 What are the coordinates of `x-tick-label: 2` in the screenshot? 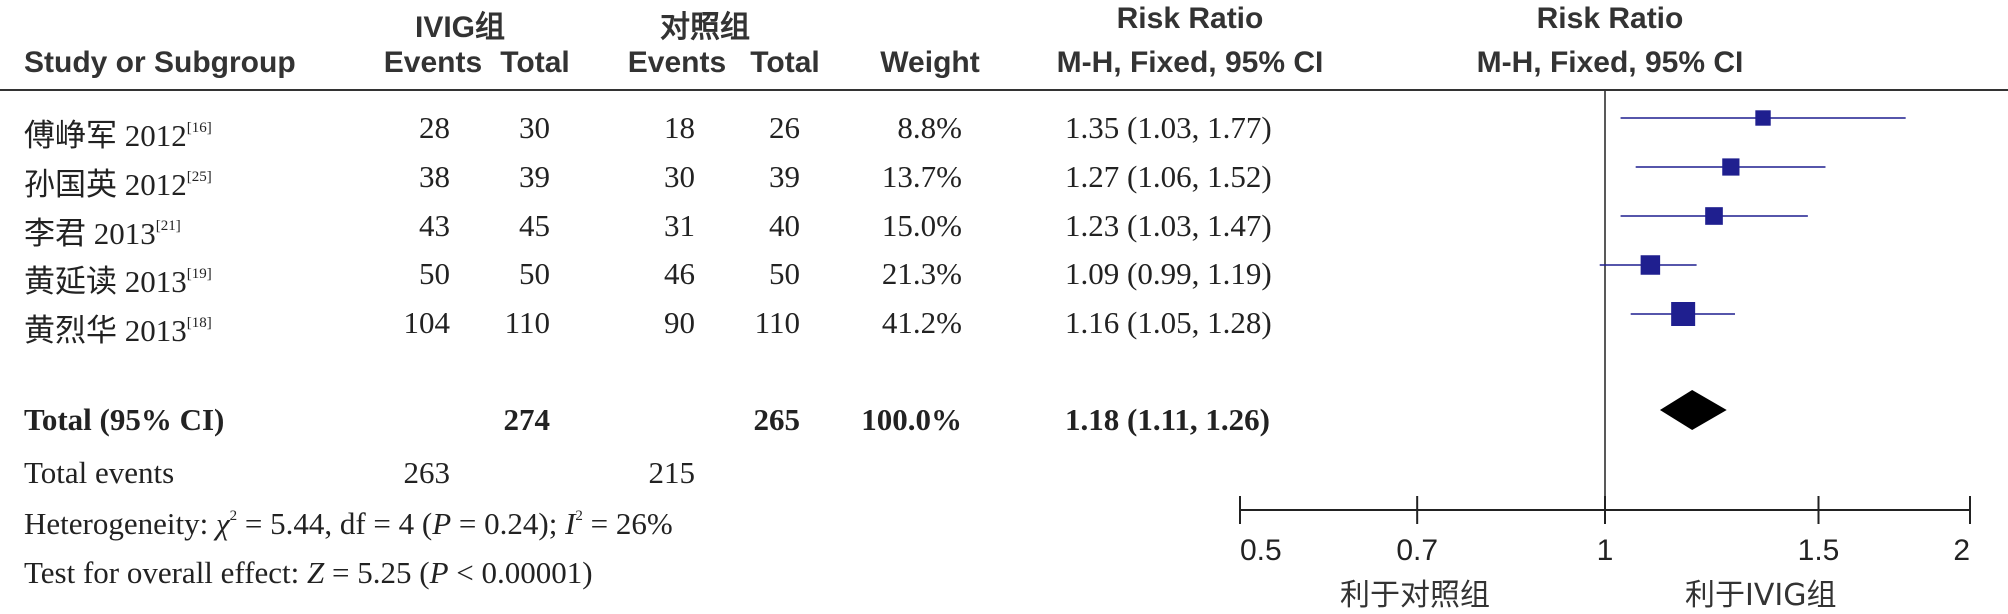 It's located at (1961, 550).